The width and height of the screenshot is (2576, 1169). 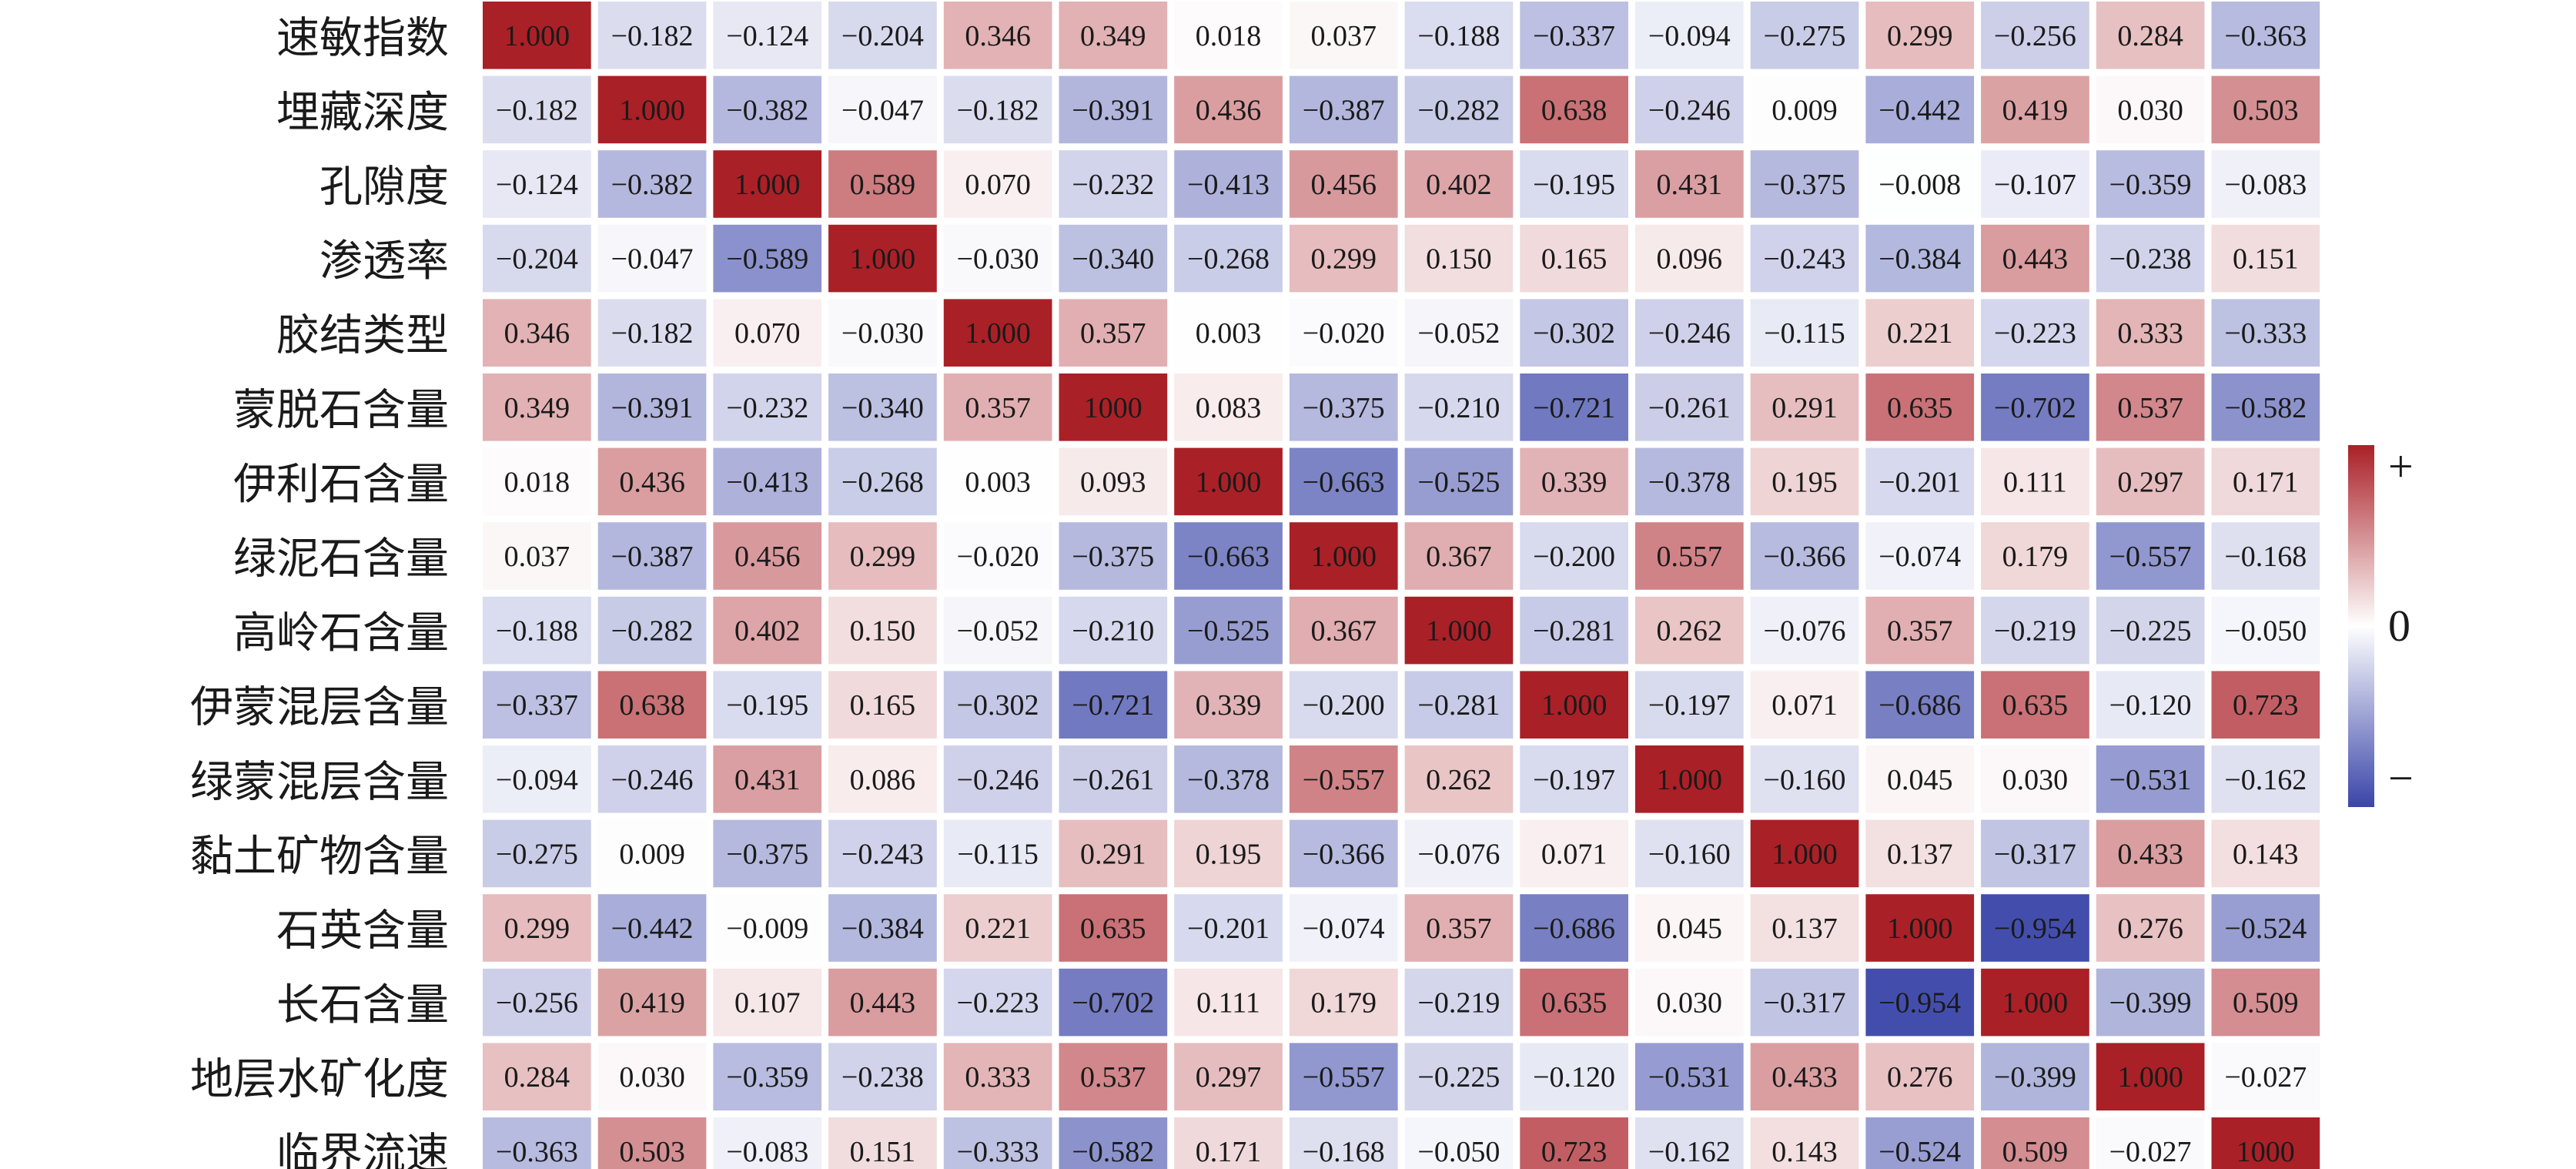 What do you see at coordinates (1459, 705) in the screenshot?
I see `cell-value-label: −0.281` at bounding box center [1459, 705].